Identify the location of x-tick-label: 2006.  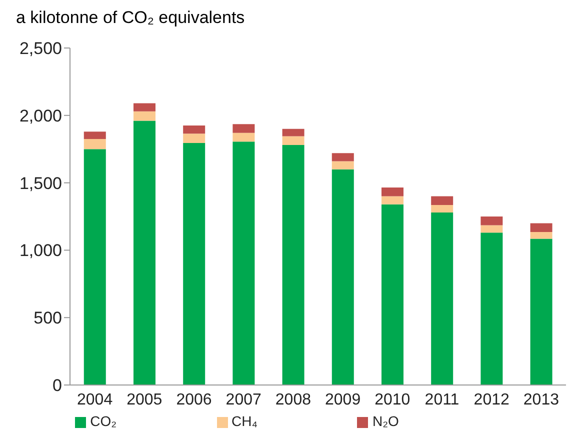
(194, 399).